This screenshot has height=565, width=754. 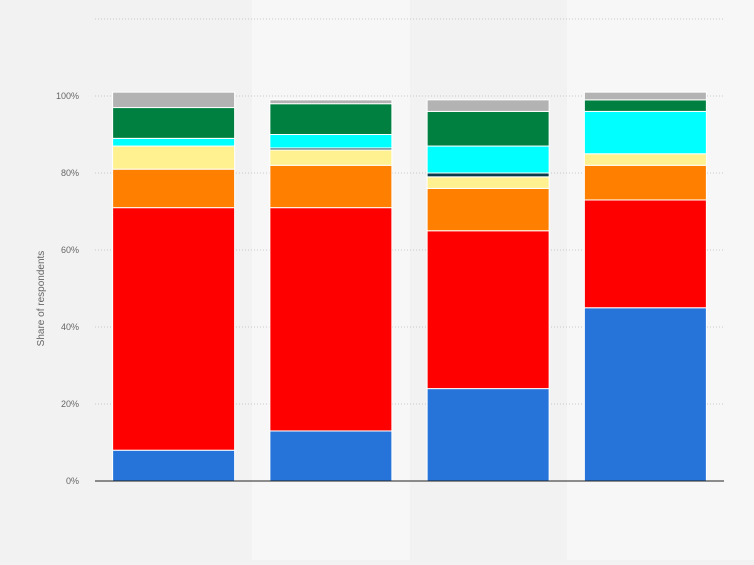 What do you see at coordinates (41, 299) in the screenshot?
I see `y-axis-label: Share of respondents` at bounding box center [41, 299].